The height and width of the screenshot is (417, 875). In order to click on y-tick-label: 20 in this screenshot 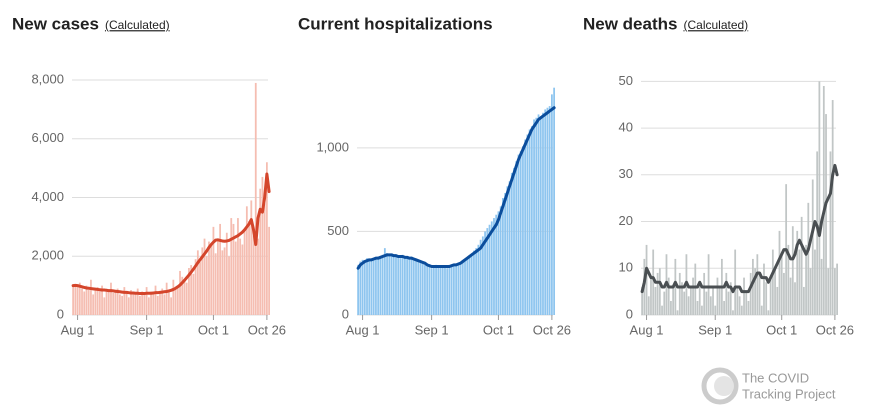, I will do `click(626, 220)`.